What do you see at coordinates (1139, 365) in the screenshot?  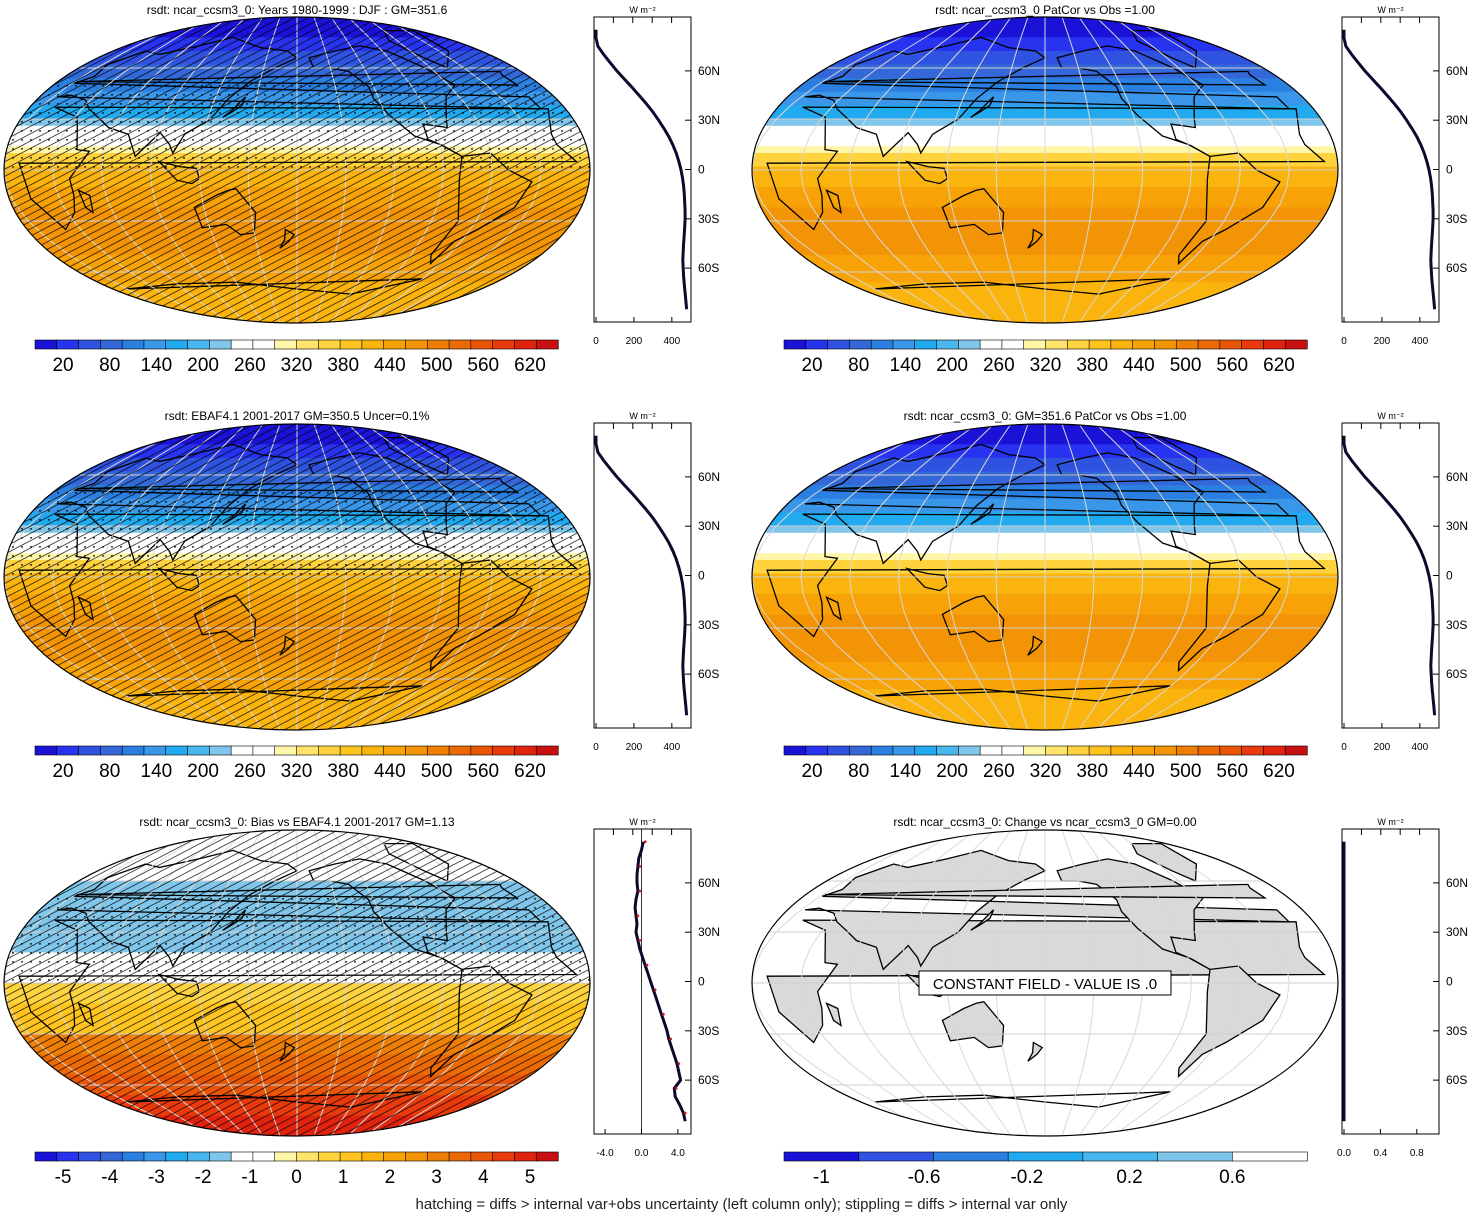 I see `colorbar-tick-label: 440` at bounding box center [1139, 365].